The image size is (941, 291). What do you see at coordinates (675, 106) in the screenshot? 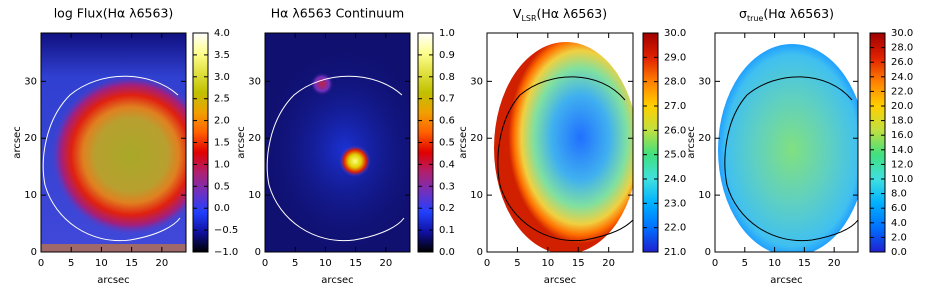
I see `colorbar-tick-label: 27.0` at bounding box center [675, 106].